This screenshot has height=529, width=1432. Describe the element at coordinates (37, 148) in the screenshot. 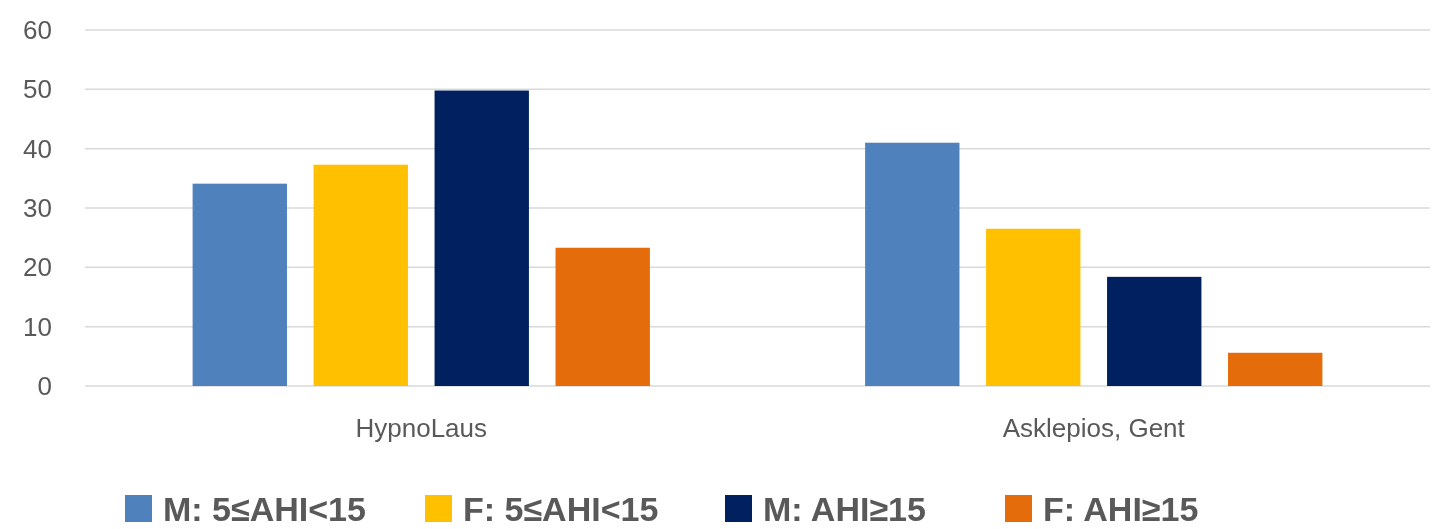

I see `y-tick-label: 40` at that location.